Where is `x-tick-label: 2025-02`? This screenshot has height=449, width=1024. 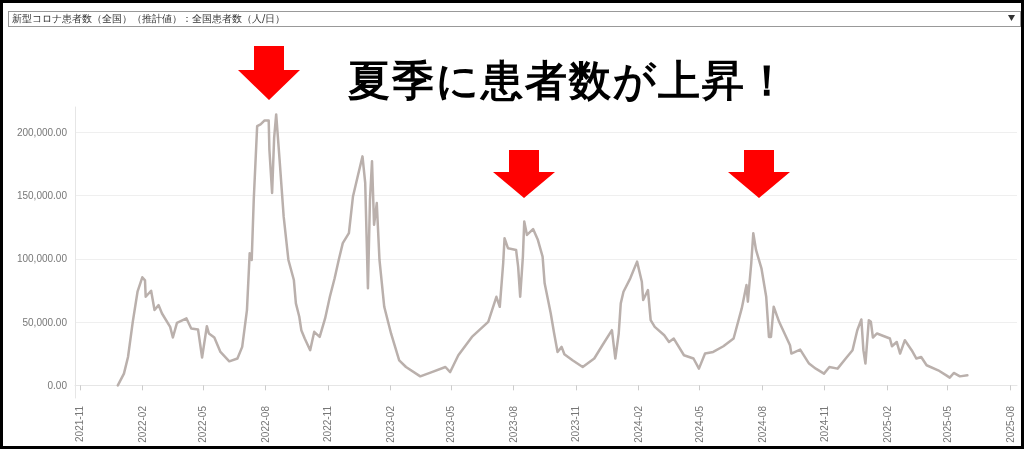 x-tick-label: 2025-02 is located at coordinates (887, 424).